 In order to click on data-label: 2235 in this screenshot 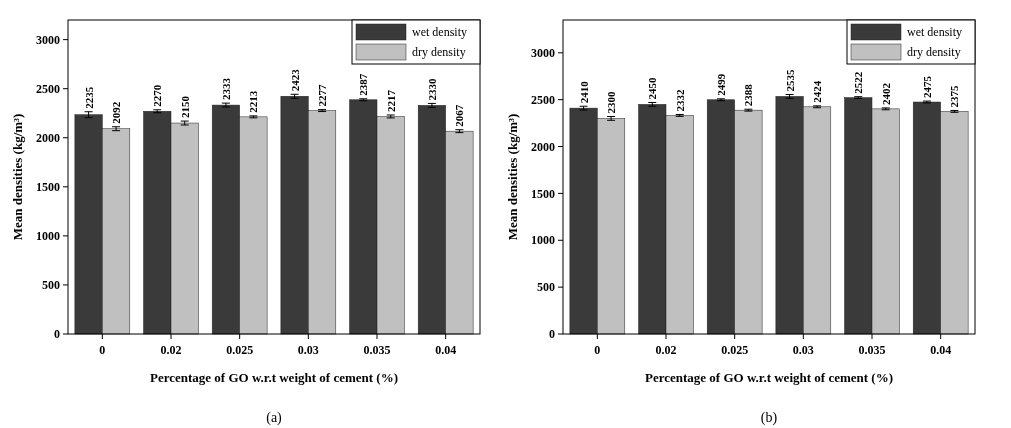, I will do `click(88, 97)`.